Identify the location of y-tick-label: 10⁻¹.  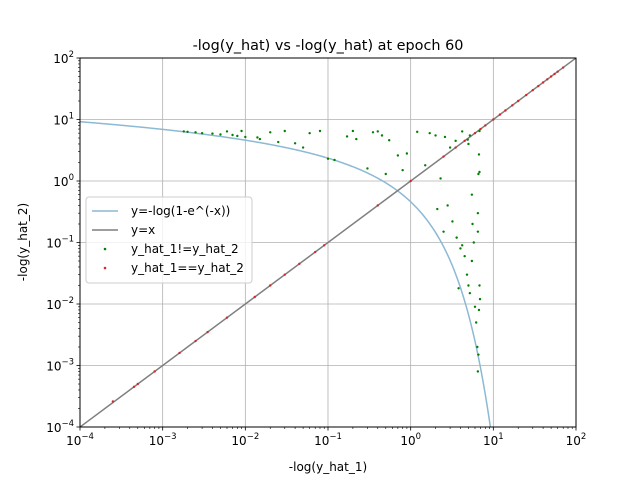
(60, 243).